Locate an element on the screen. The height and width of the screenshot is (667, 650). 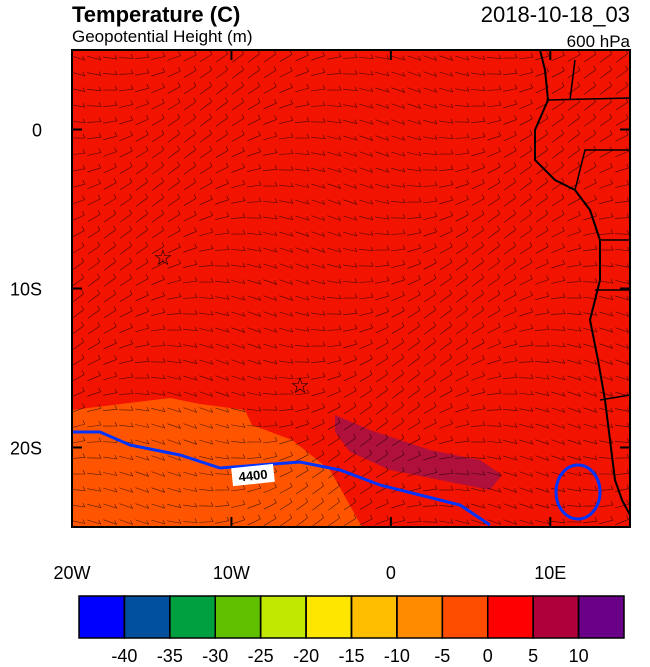
colorbar-label: -30 is located at coordinates (215, 656).